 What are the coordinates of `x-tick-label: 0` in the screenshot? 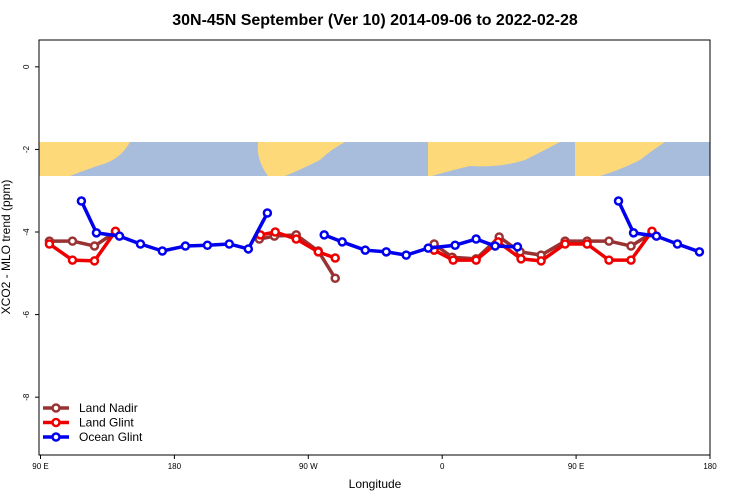 It's located at (442, 466).